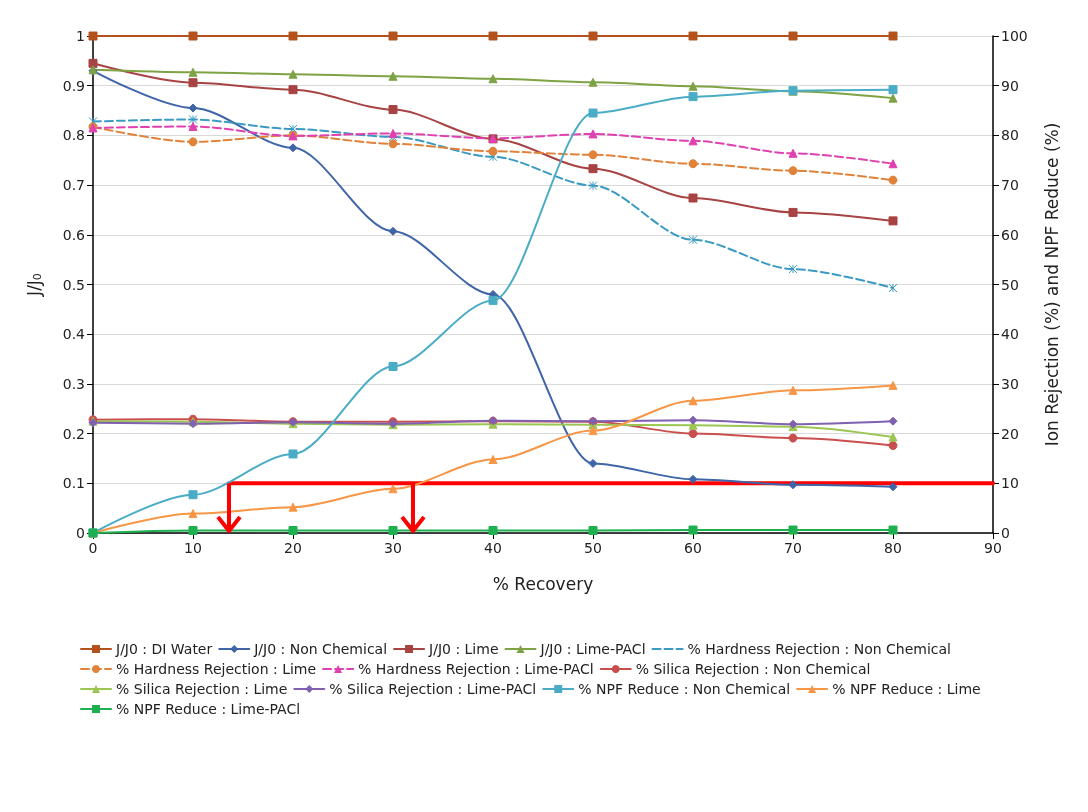  What do you see at coordinates (73, 284) in the screenshot?
I see `y-tick-label: 0.5` at bounding box center [73, 284].